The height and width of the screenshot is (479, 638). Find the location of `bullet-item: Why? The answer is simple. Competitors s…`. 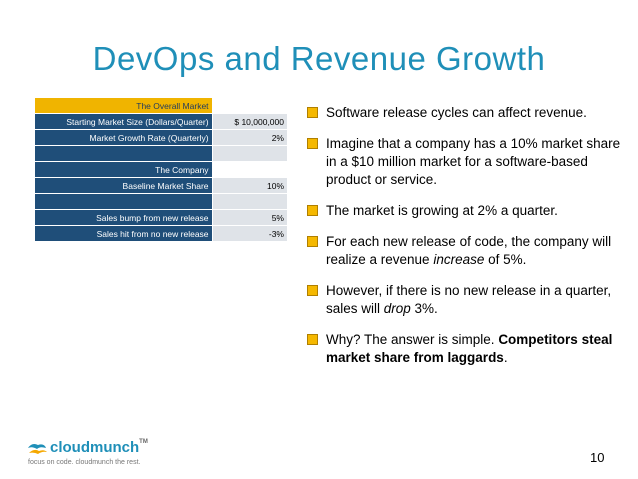

bullet-item: Why? The answer is simple. Competitors s… is located at coordinates (466, 349).